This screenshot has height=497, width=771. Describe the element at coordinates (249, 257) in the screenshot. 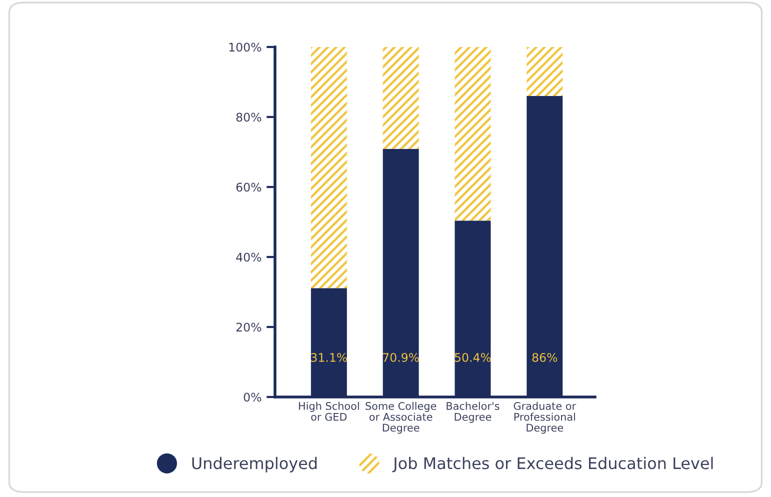

I see `y-tick-label: 40%` at that location.